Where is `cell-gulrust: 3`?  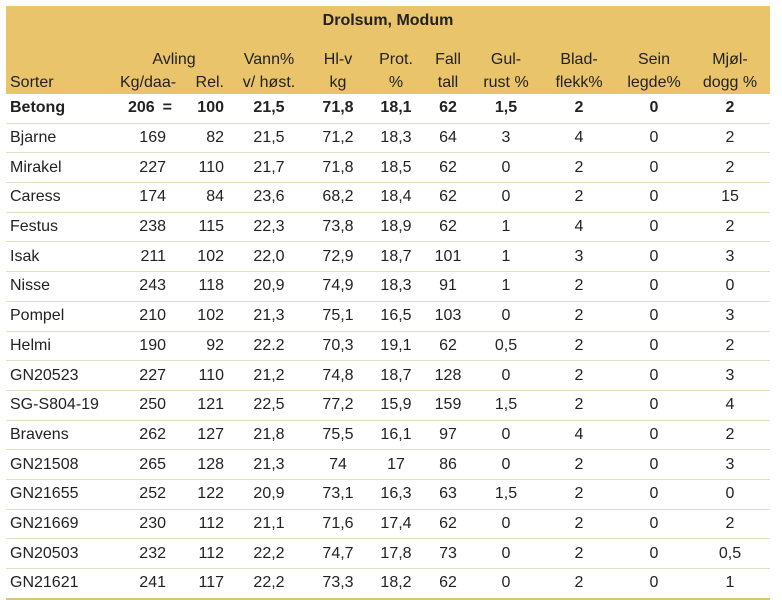
cell-gulrust: 3 is located at coordinates (506, 138).